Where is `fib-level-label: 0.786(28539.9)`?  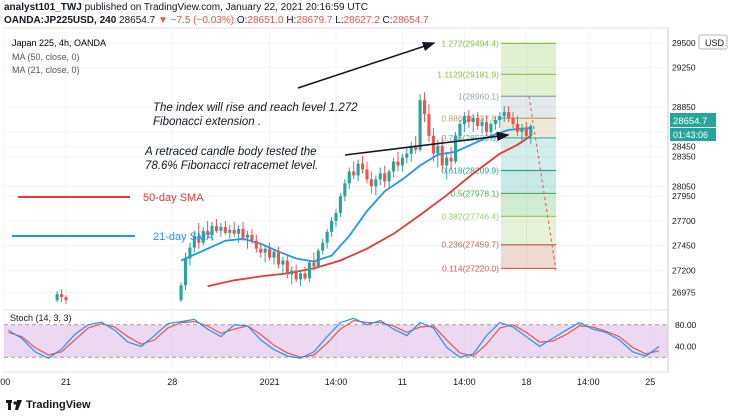 fib-level-label: 0.786(28539.9) is located at coordinates (470, 138).